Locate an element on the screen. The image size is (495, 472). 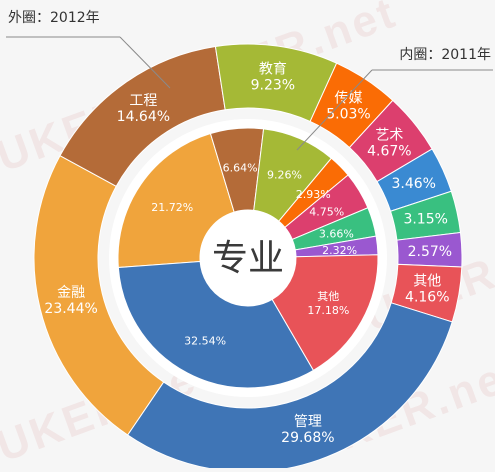
slice-value-label: 17.18% is located at coordinates (328, 310).